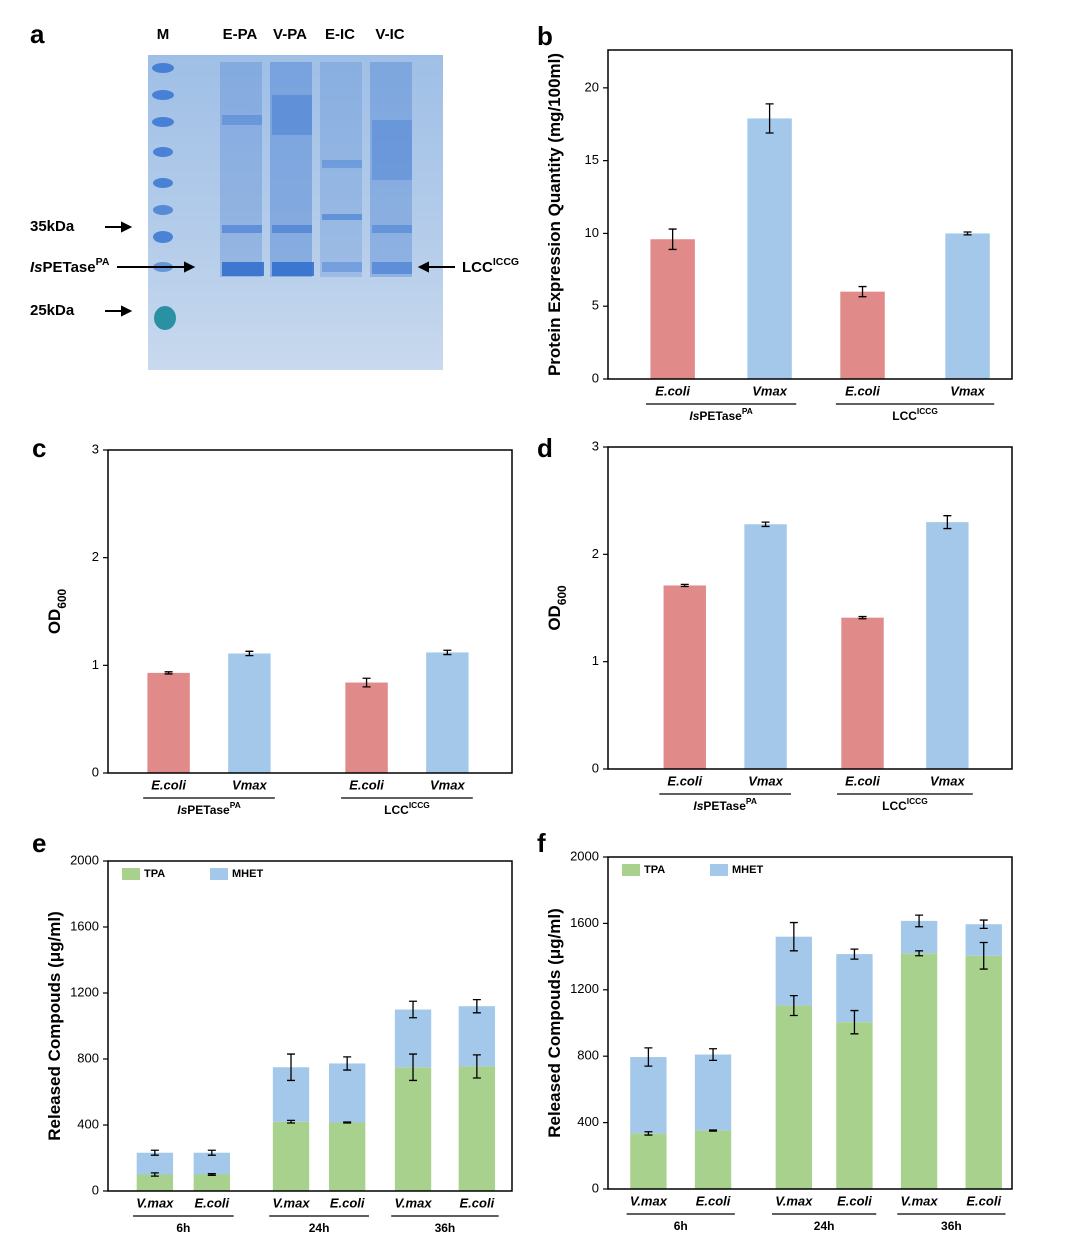 This screenshot has height=1256, width=1080. I want to click on marker-label: 25kDa, so click(52, 310).